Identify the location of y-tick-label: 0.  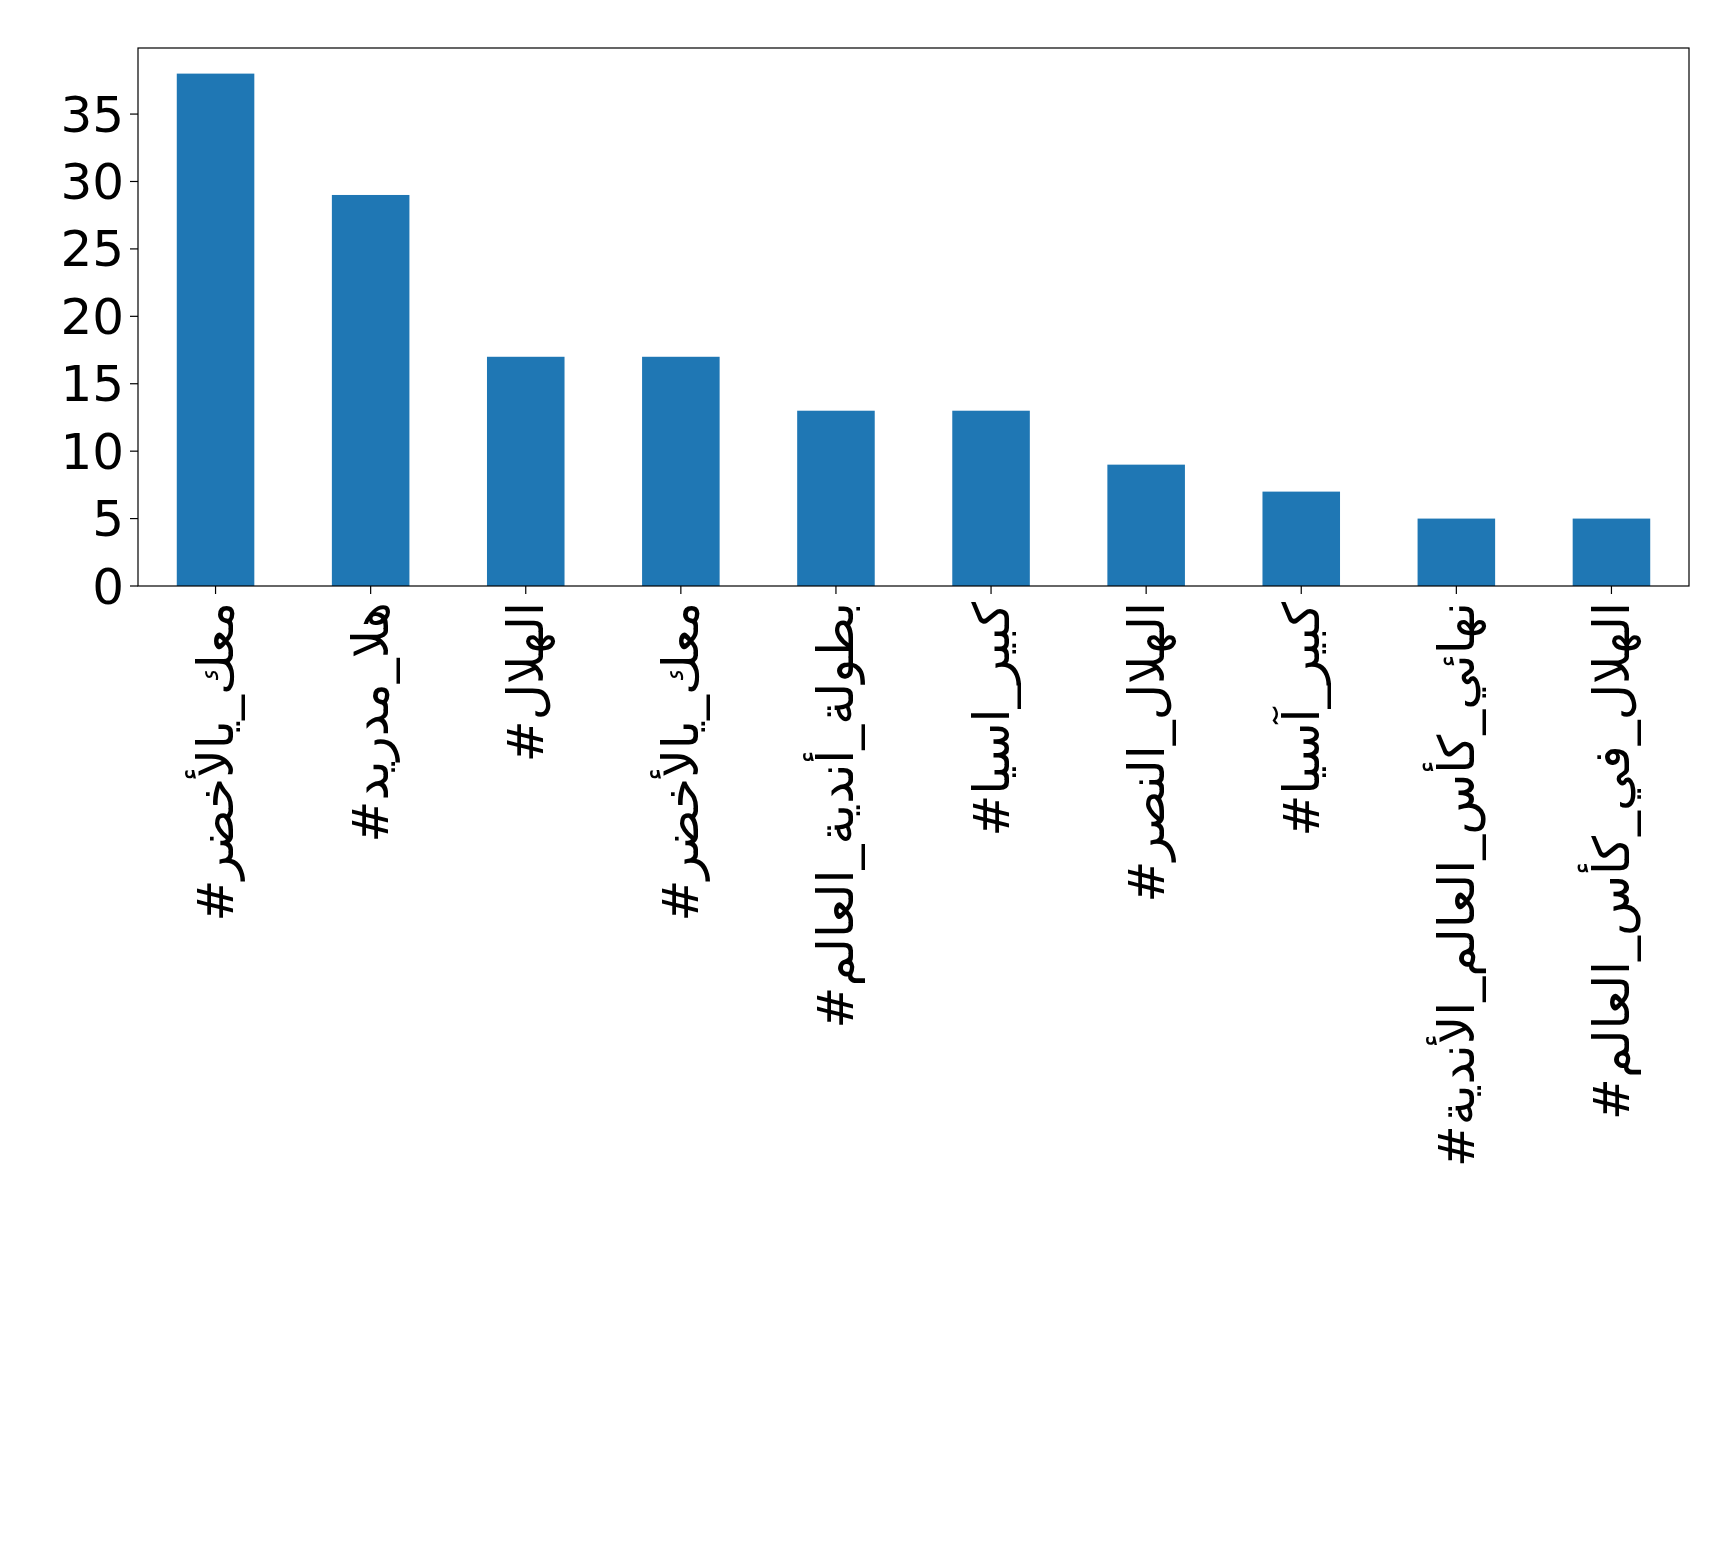
(108, 586).